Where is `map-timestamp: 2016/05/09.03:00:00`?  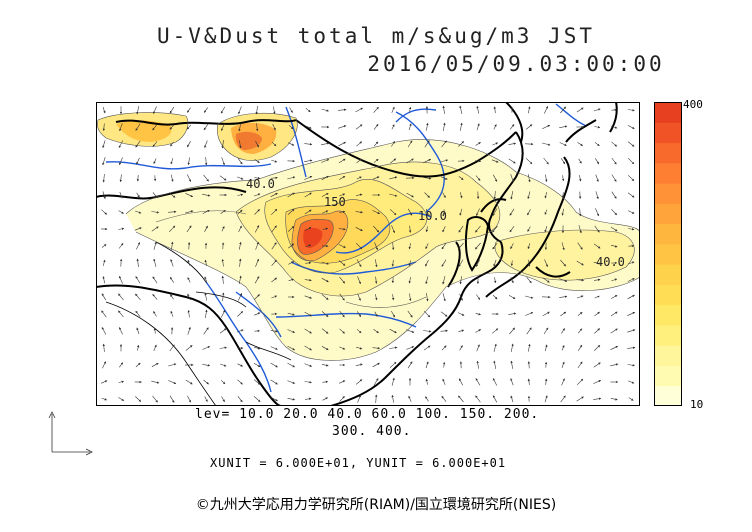 map-timestamp: 2016/05/09.03:00:00 is located at coordinates (516, 64).